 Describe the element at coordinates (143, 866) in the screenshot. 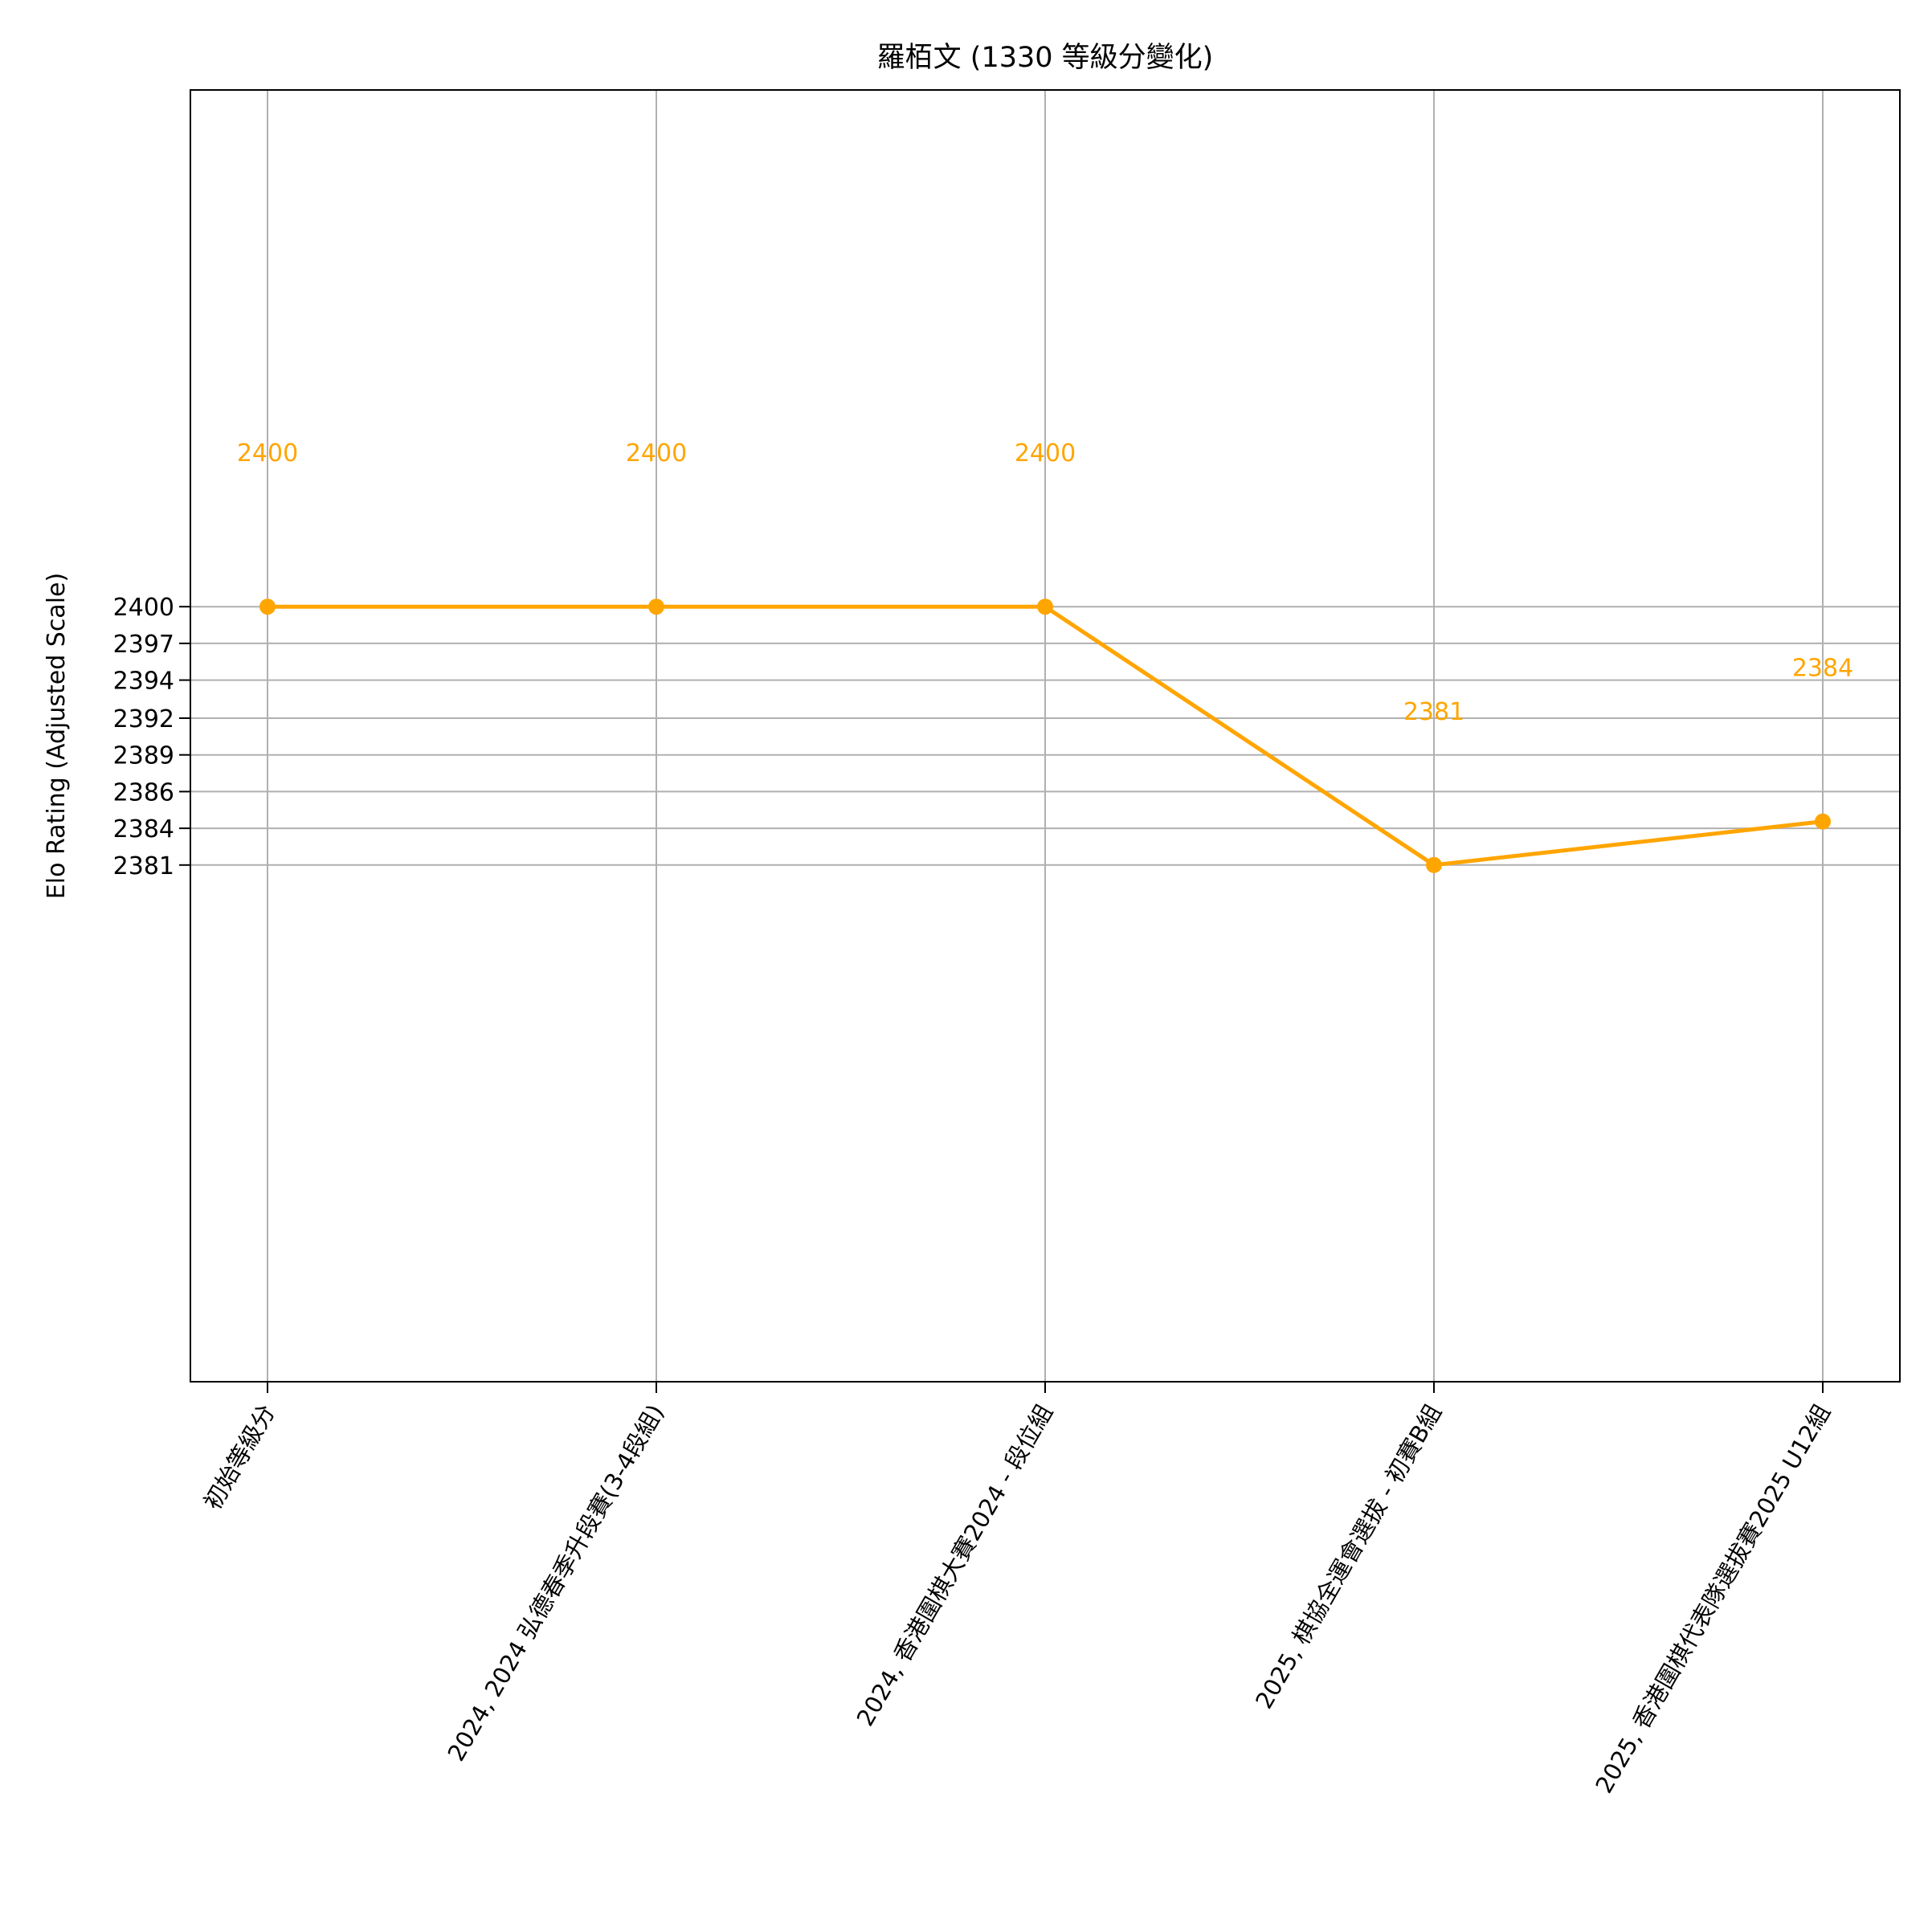

I see `y-tick-label: 2381` at that location.